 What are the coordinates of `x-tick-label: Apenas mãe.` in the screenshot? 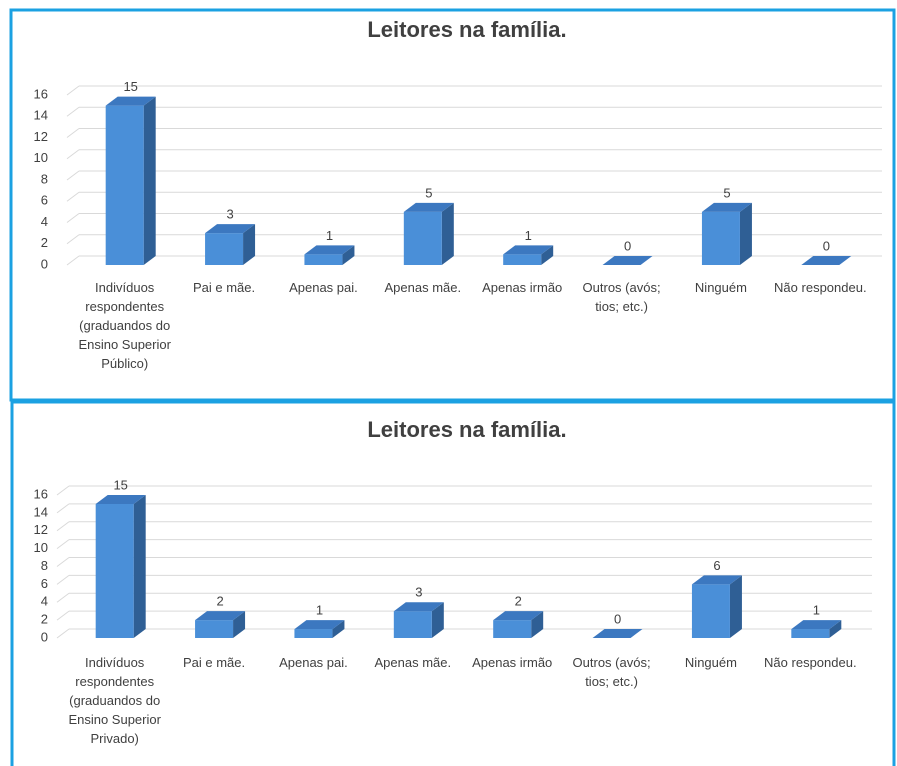 It's located at (413, 662).